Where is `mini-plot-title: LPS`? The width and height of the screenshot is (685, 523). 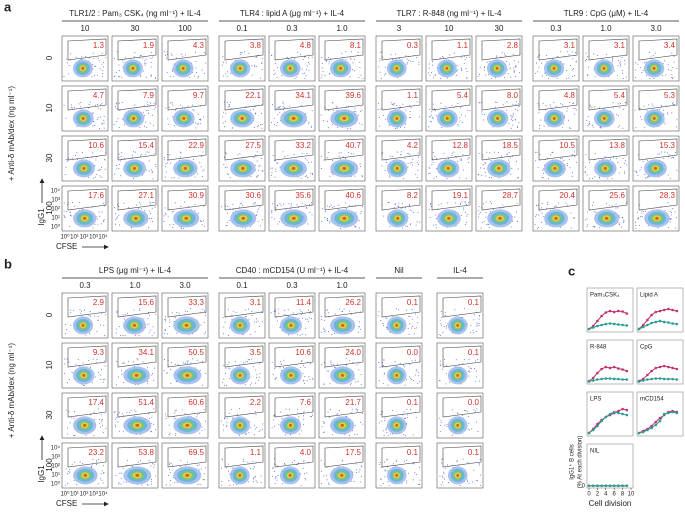 mini-plot-title: LPS is located at coordinates (595, 400).